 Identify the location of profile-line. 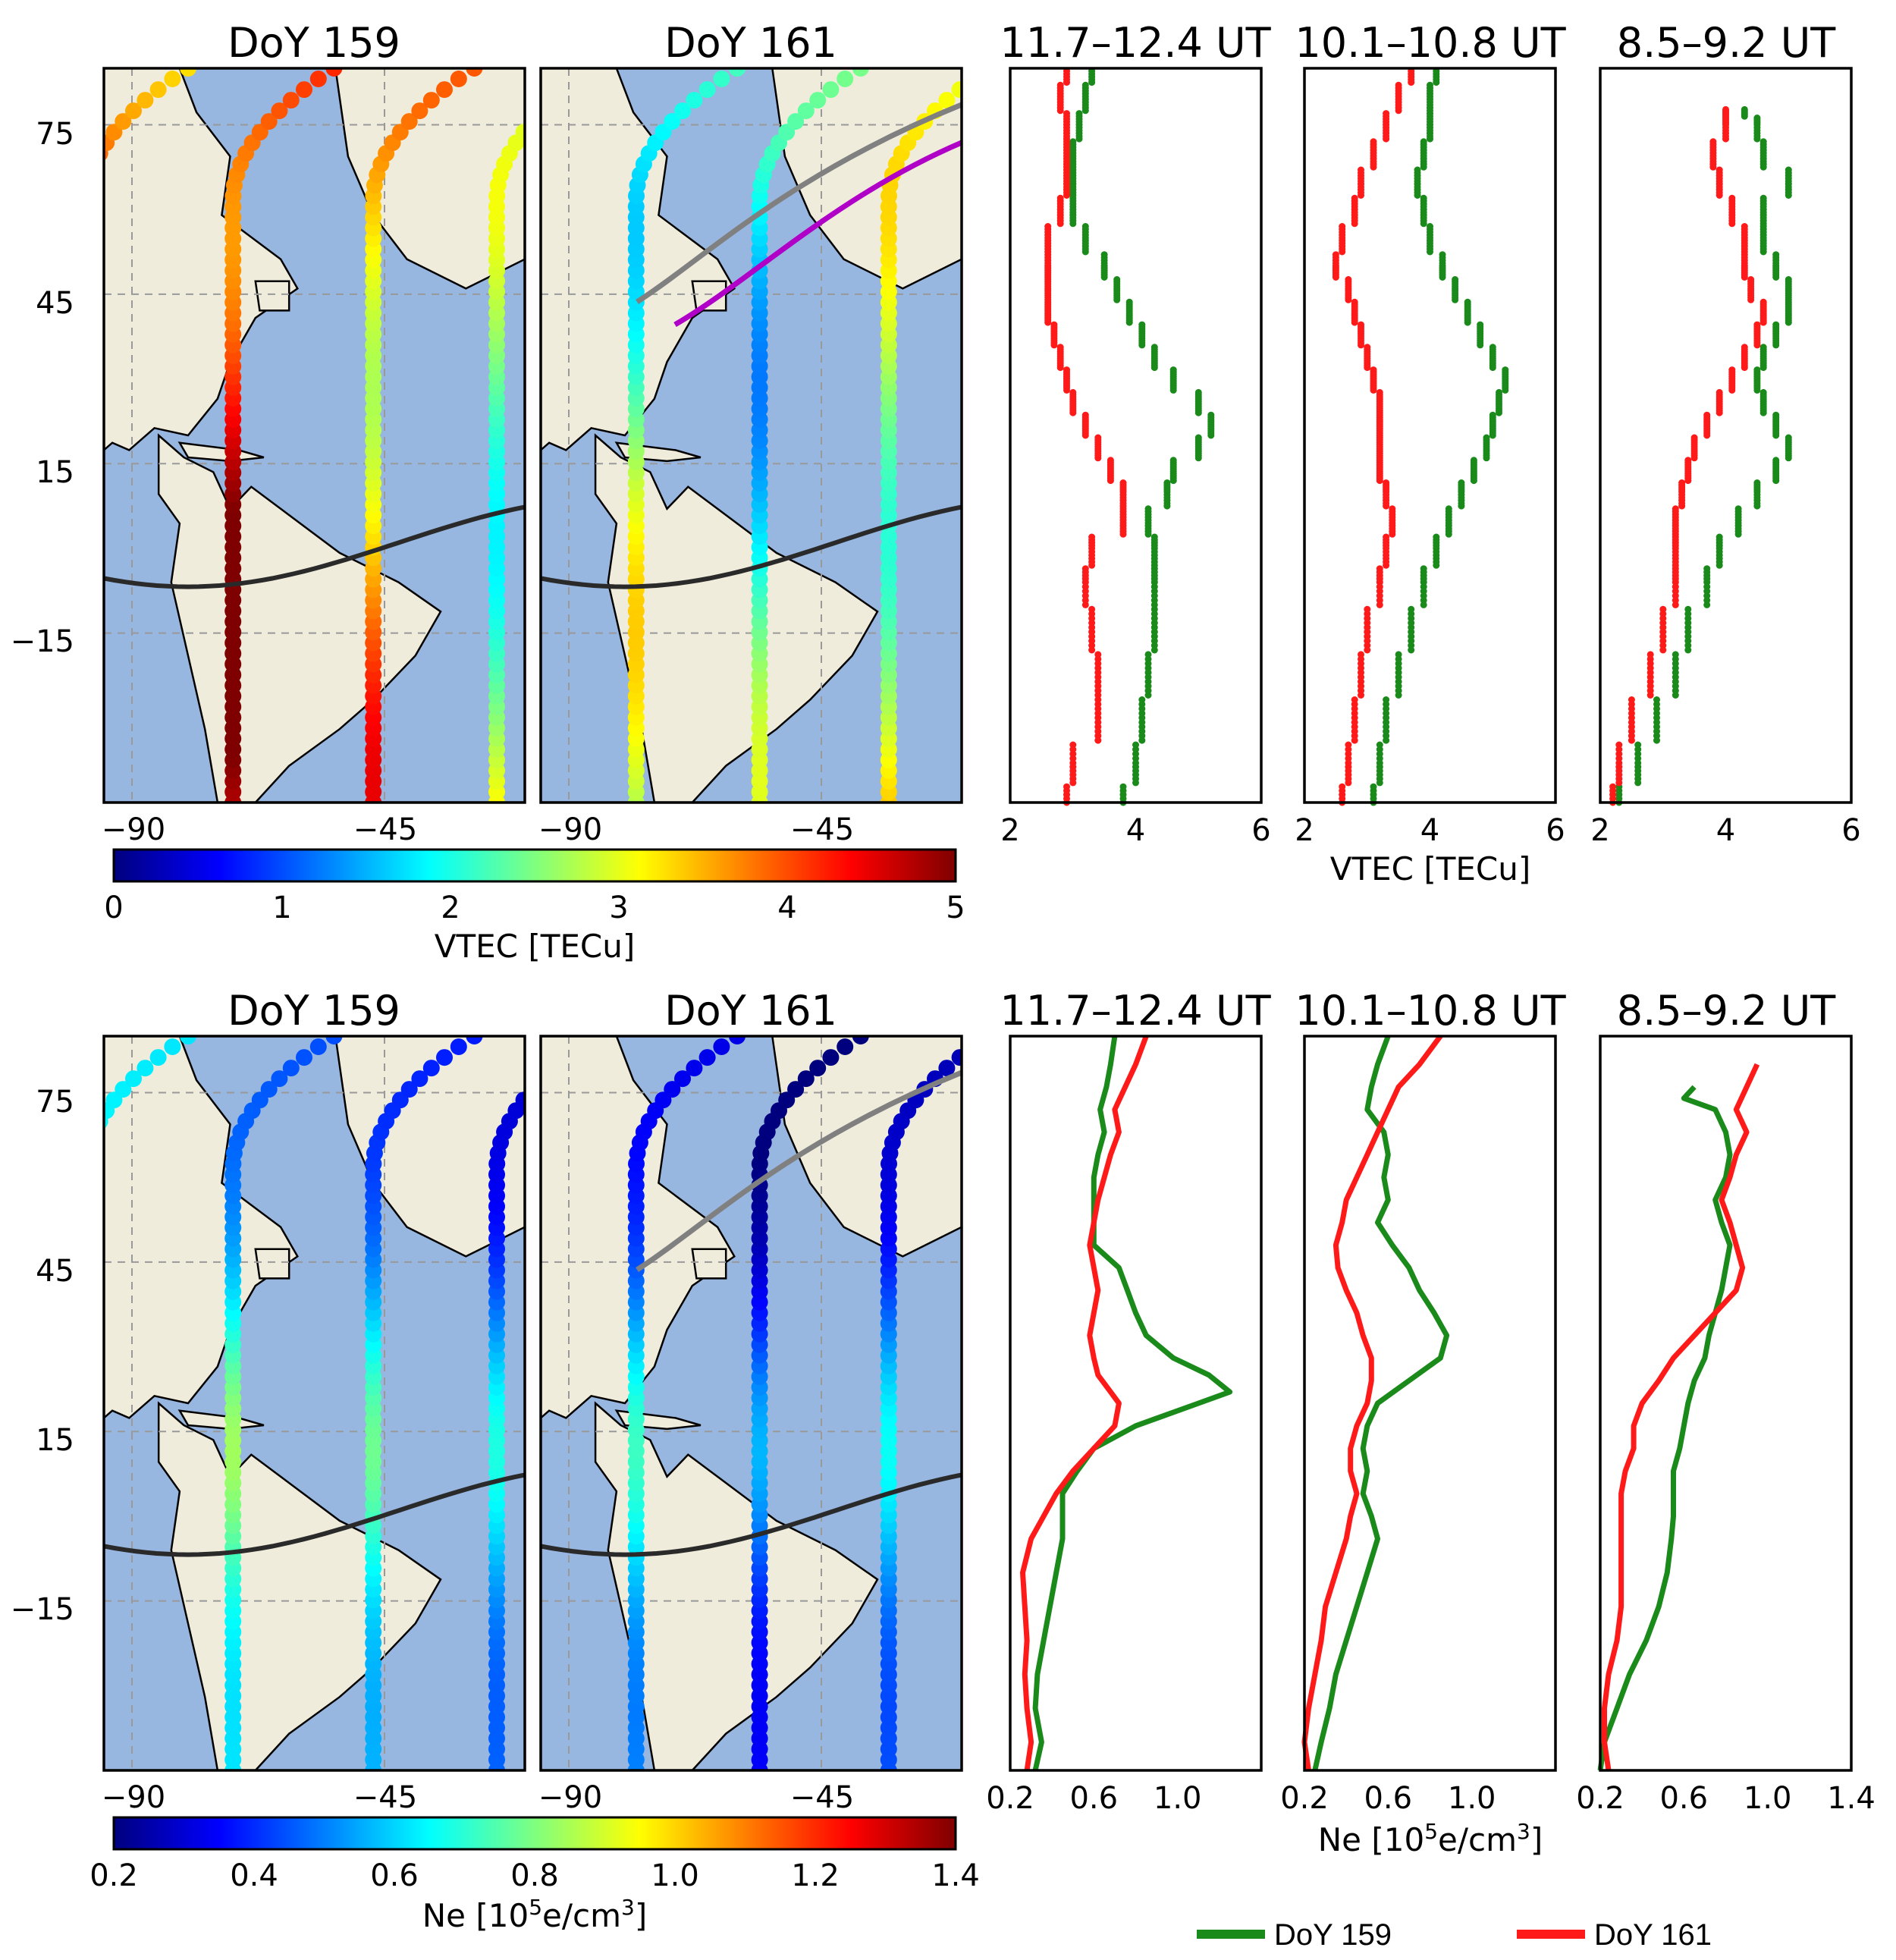
(1372, 1402).